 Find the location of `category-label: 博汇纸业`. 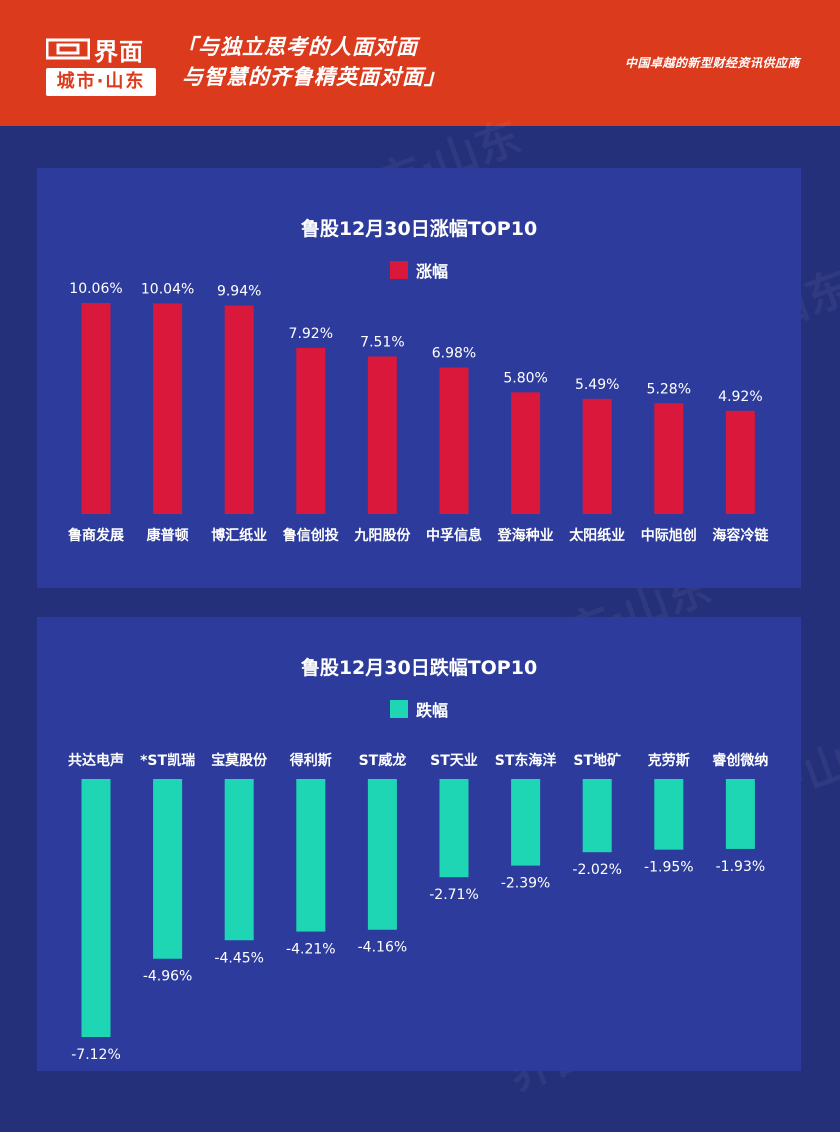

category-label: 博汇纸业 is located at coordinates (239, 535).